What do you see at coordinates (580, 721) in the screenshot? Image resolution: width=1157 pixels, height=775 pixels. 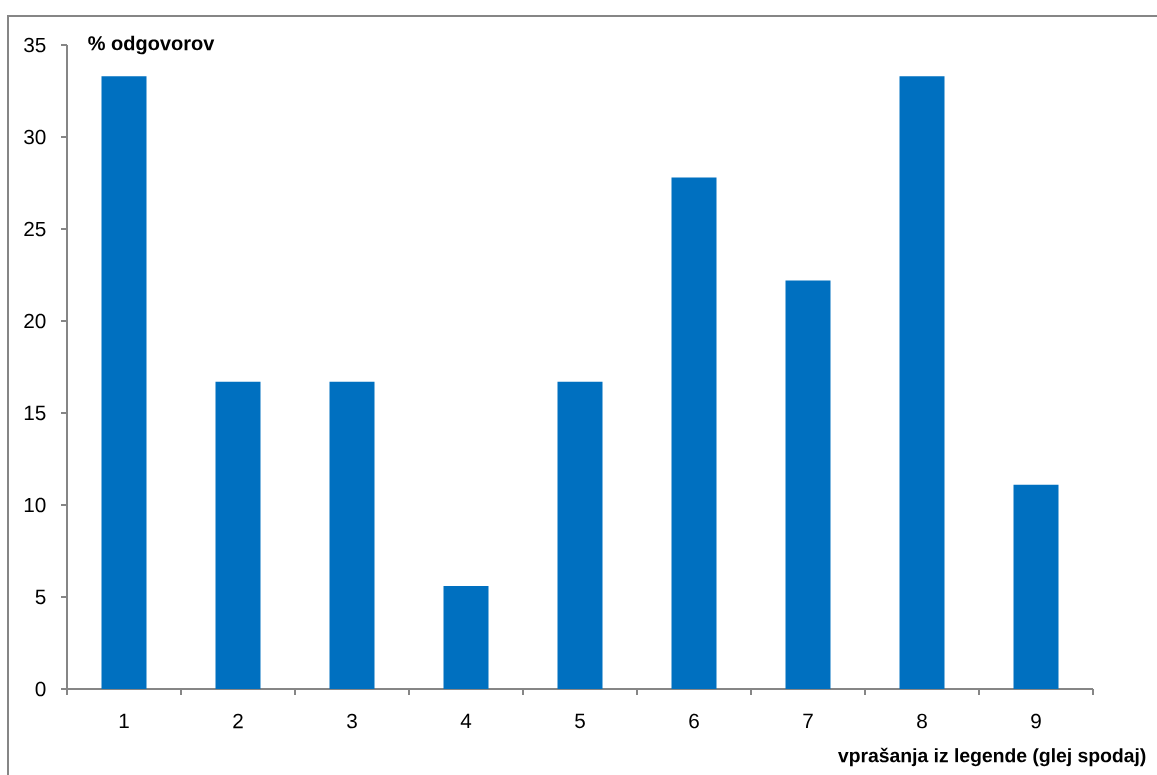 I see `x-tick-label: 5` at bounding box center [580, 721].